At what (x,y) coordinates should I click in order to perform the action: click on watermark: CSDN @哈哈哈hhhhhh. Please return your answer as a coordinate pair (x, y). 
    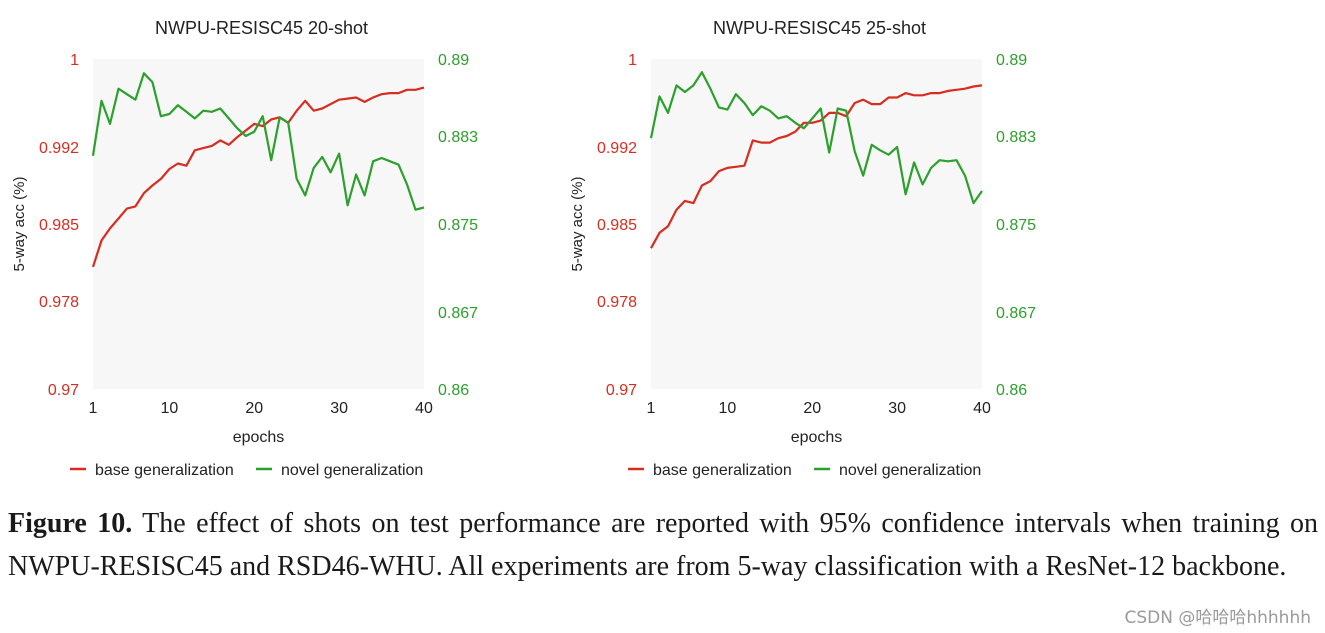
    Looking at the image, I should click on (1217, 618).